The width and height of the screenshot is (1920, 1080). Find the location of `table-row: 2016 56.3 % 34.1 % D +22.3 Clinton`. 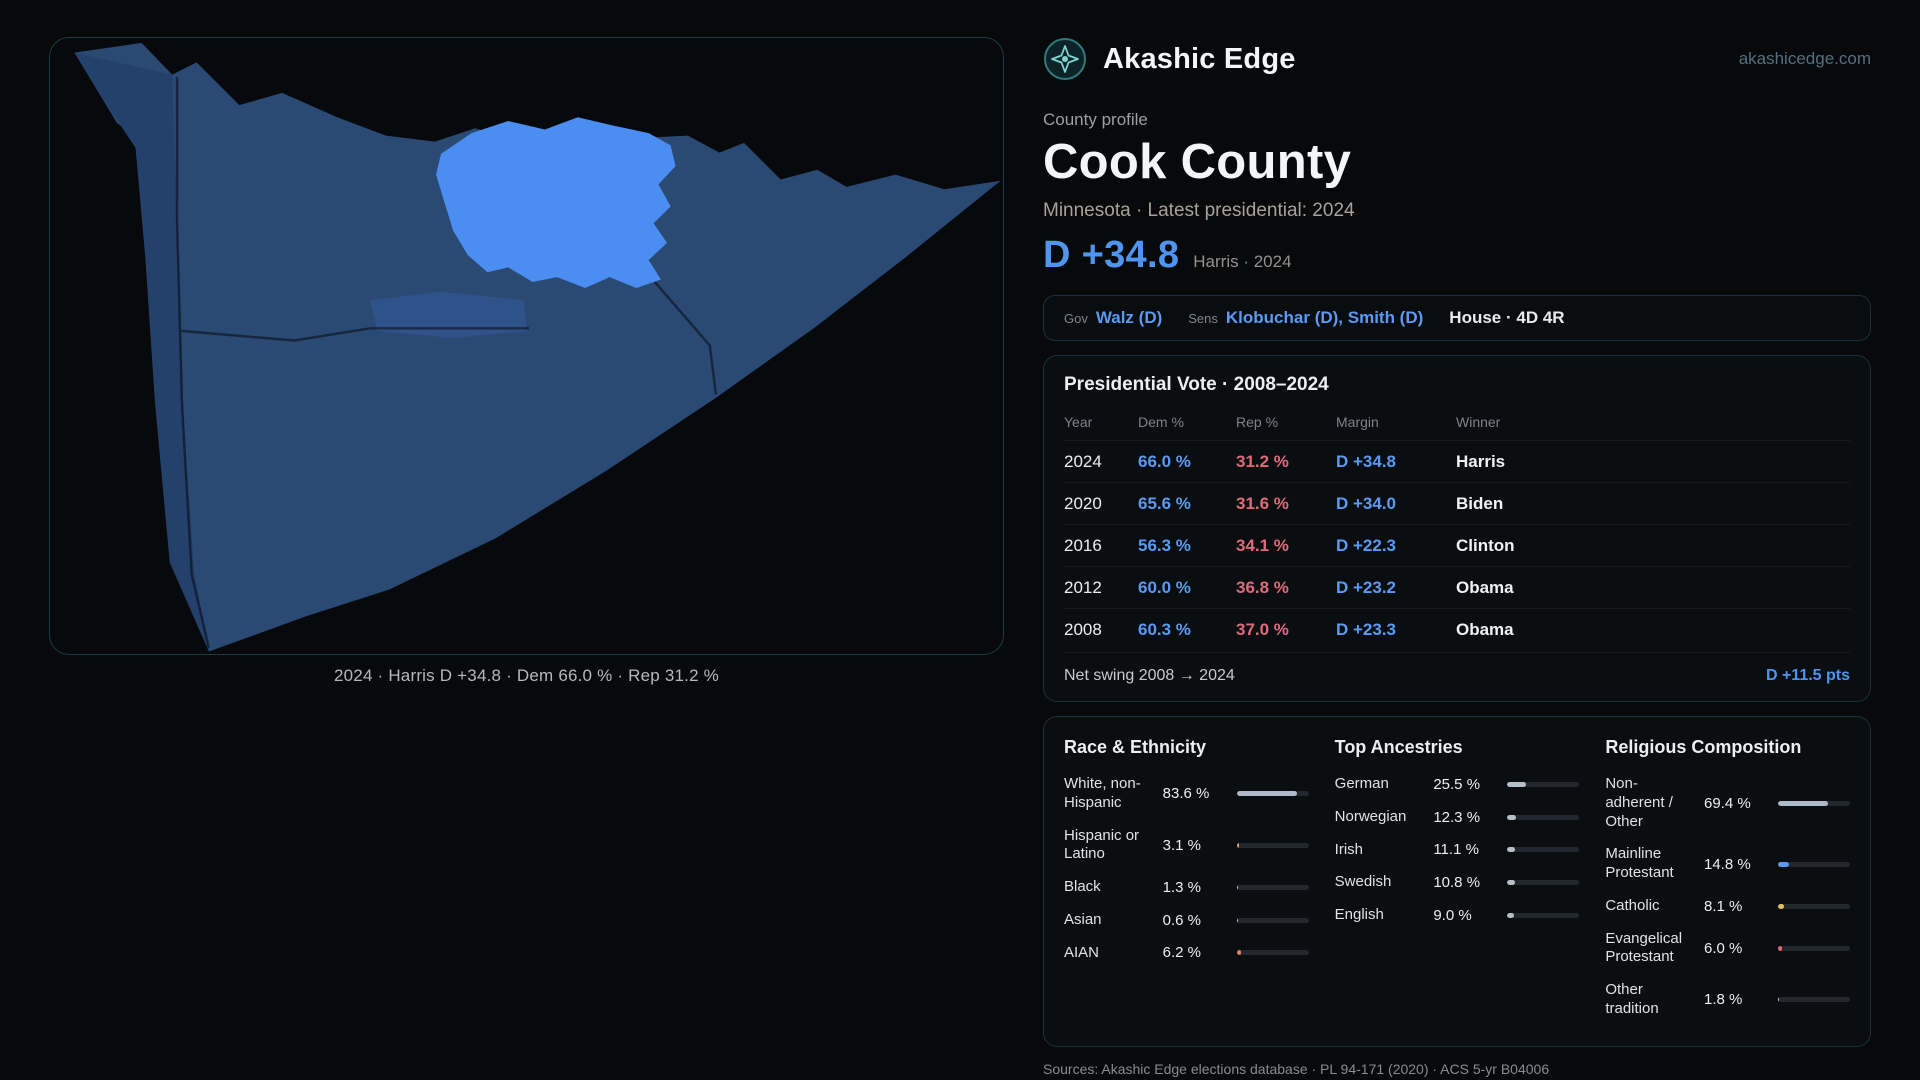

table-row: 2016 56.3 % 34.1 % D +22.3 Clinton is located at coordinates (1457, 545).